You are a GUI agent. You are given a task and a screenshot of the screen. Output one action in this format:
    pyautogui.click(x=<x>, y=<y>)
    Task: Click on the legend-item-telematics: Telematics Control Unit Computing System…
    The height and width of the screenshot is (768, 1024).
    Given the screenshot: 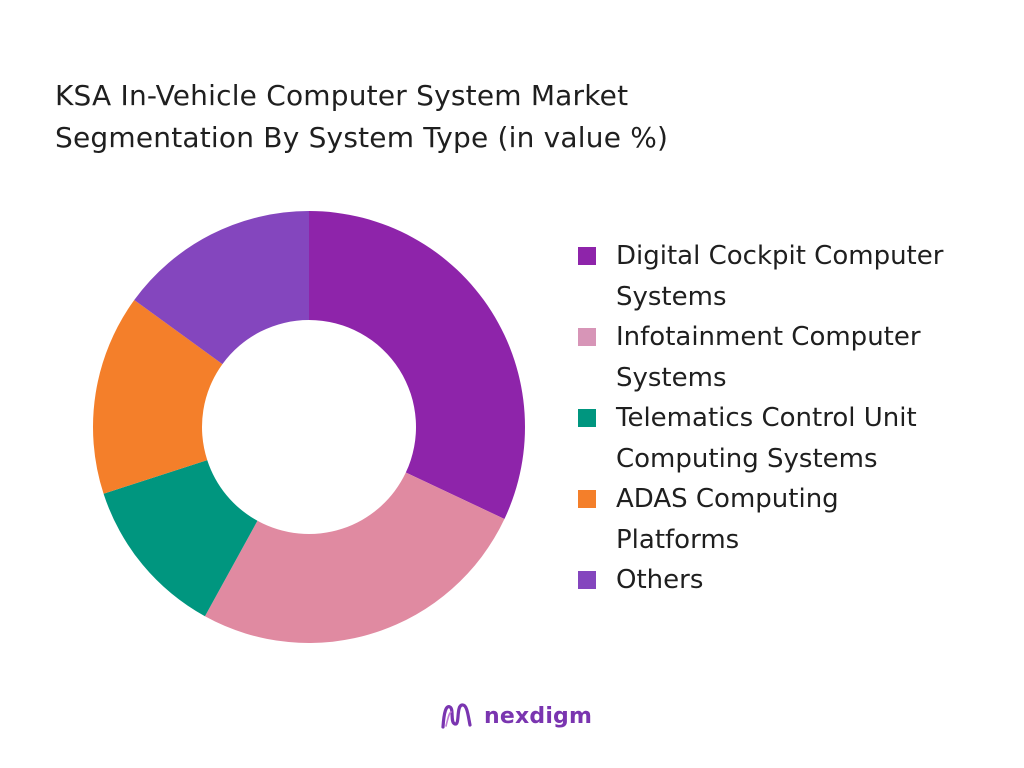 What is the action you would take?
    pyautogui.click(x=793, y=438)
    